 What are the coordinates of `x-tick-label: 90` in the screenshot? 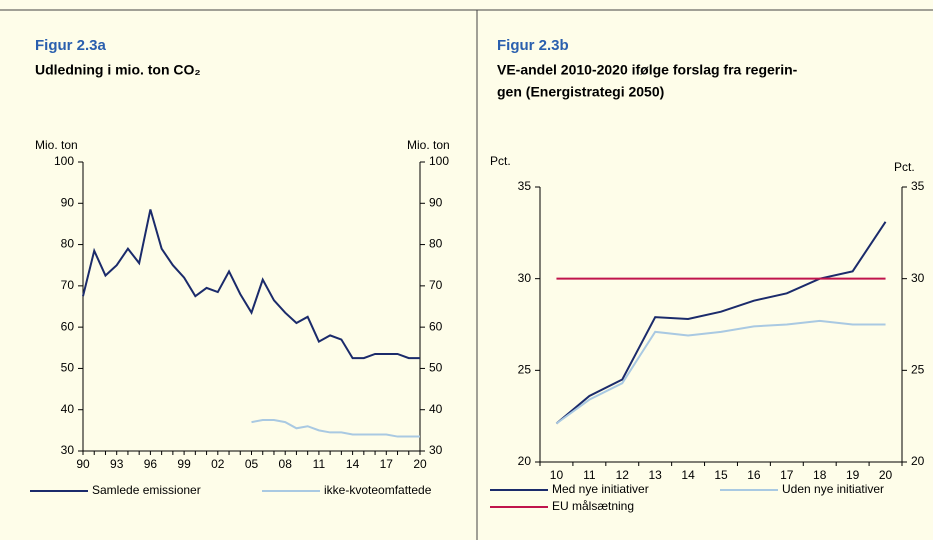 It's located at (83, 464).